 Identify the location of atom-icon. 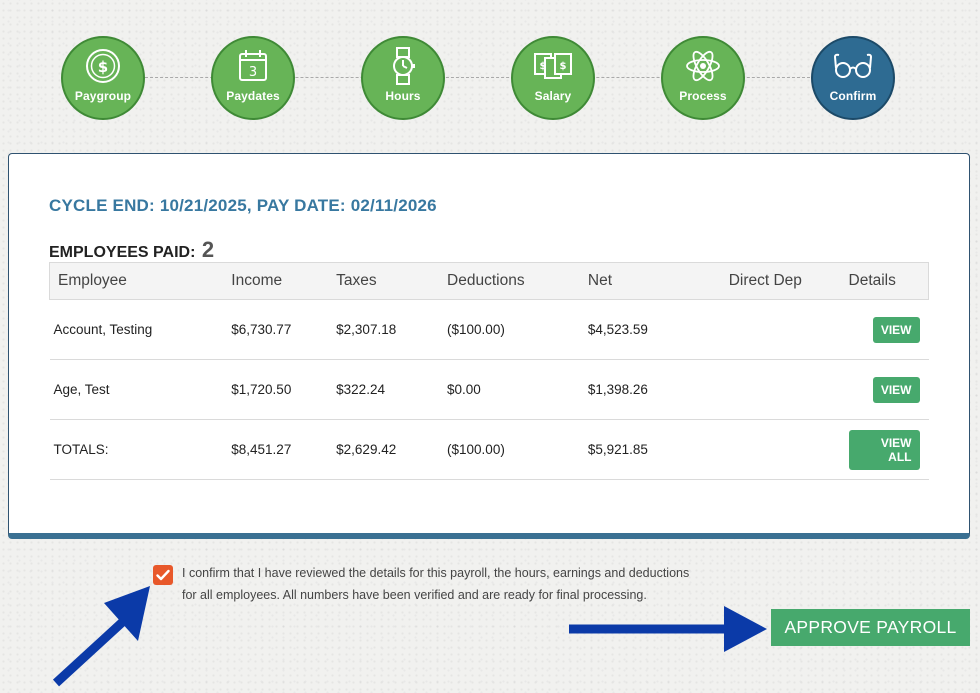
(703, 66).